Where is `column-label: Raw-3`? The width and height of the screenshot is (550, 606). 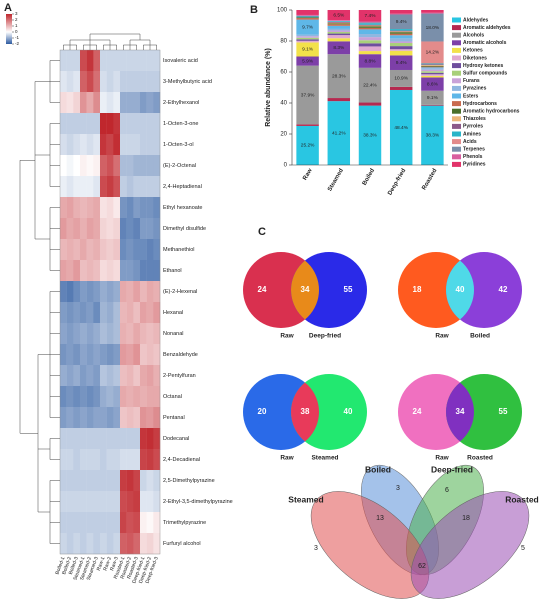
column-label: Raw-3 is located at coordinates (114, 564).